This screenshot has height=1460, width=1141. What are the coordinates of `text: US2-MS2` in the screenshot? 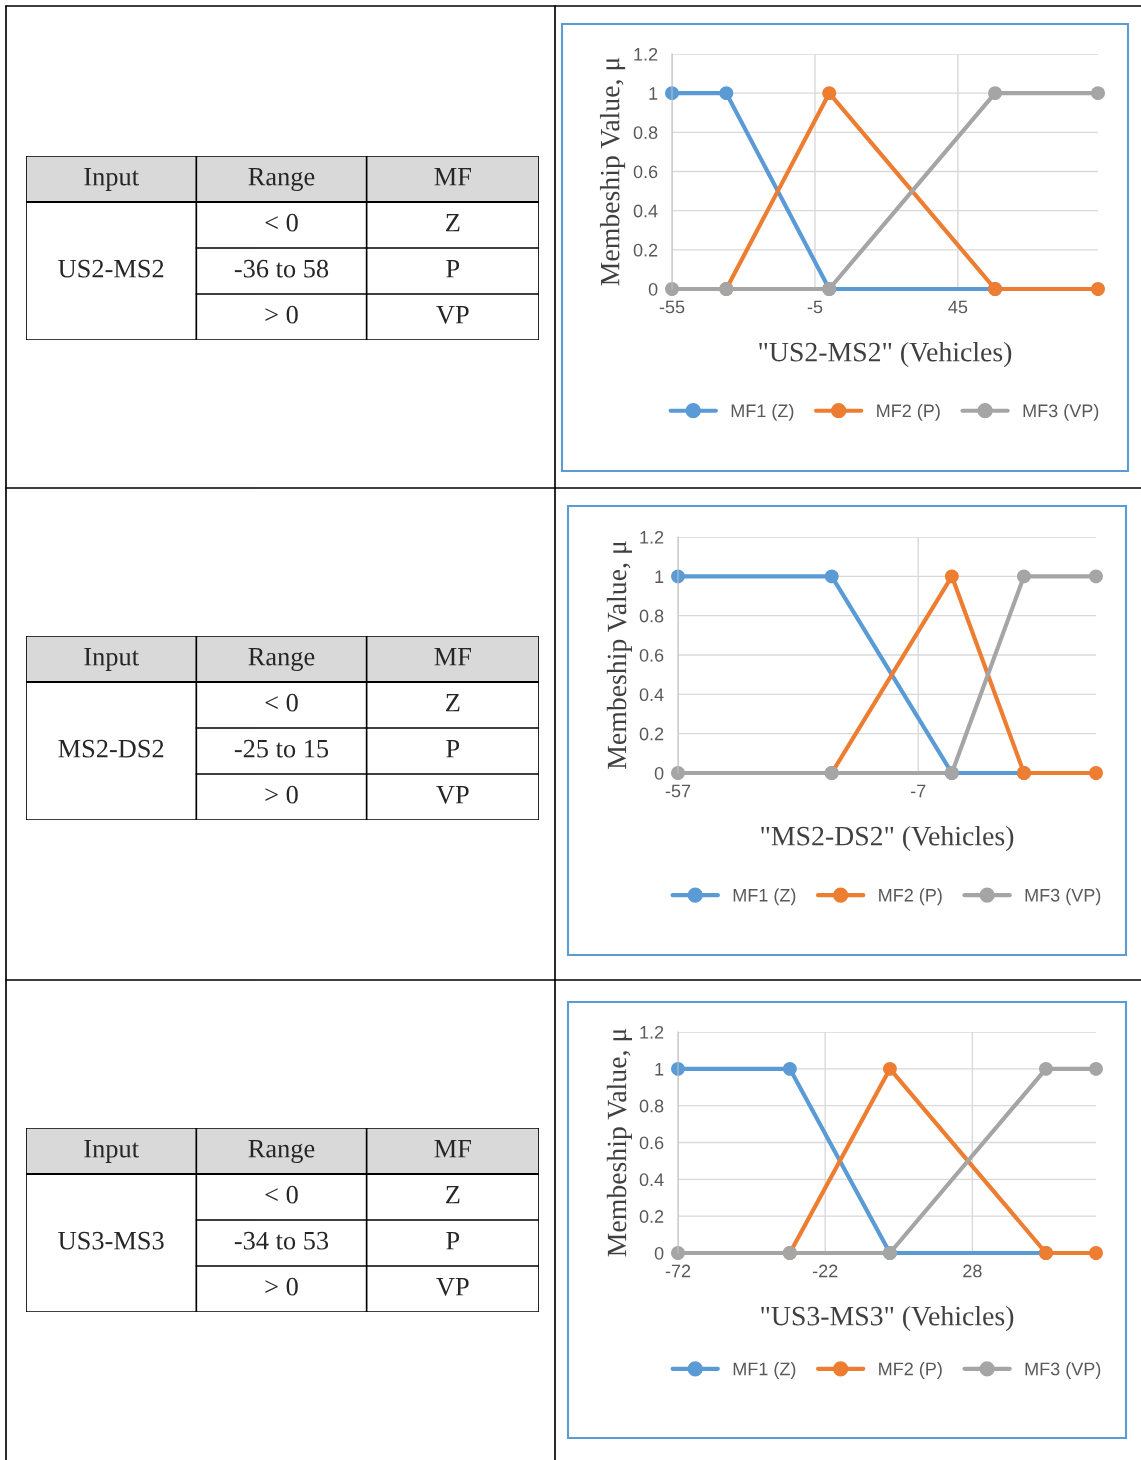 It's located at (111, 268).